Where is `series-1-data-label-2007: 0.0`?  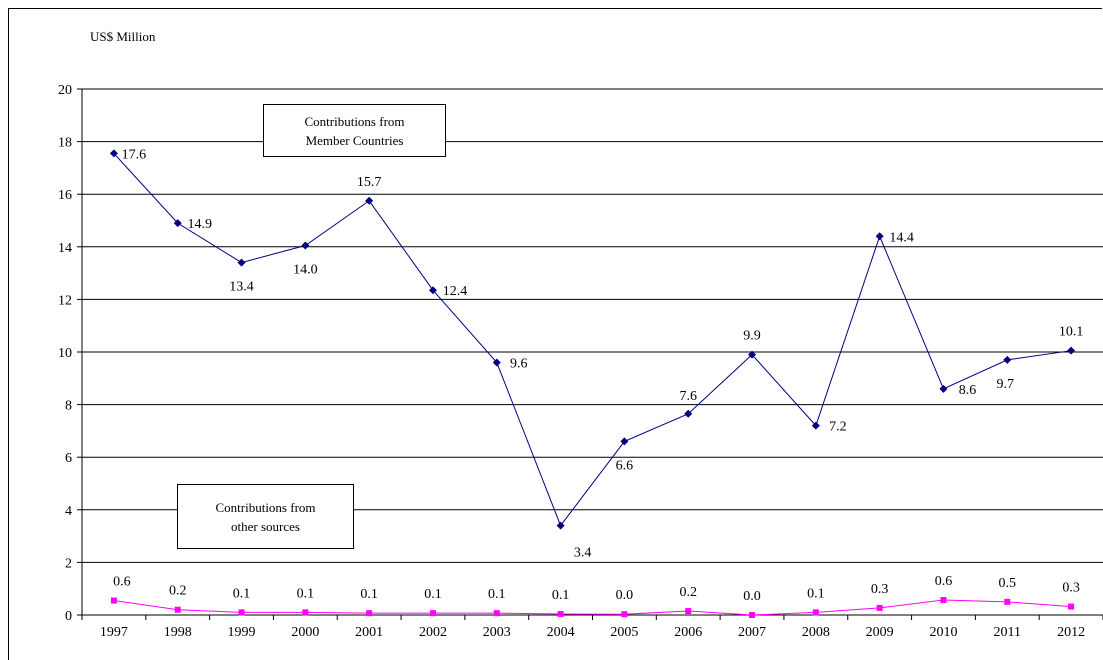 series-1-data-label-2007: 0.0 is located at coordinates (752, 596).